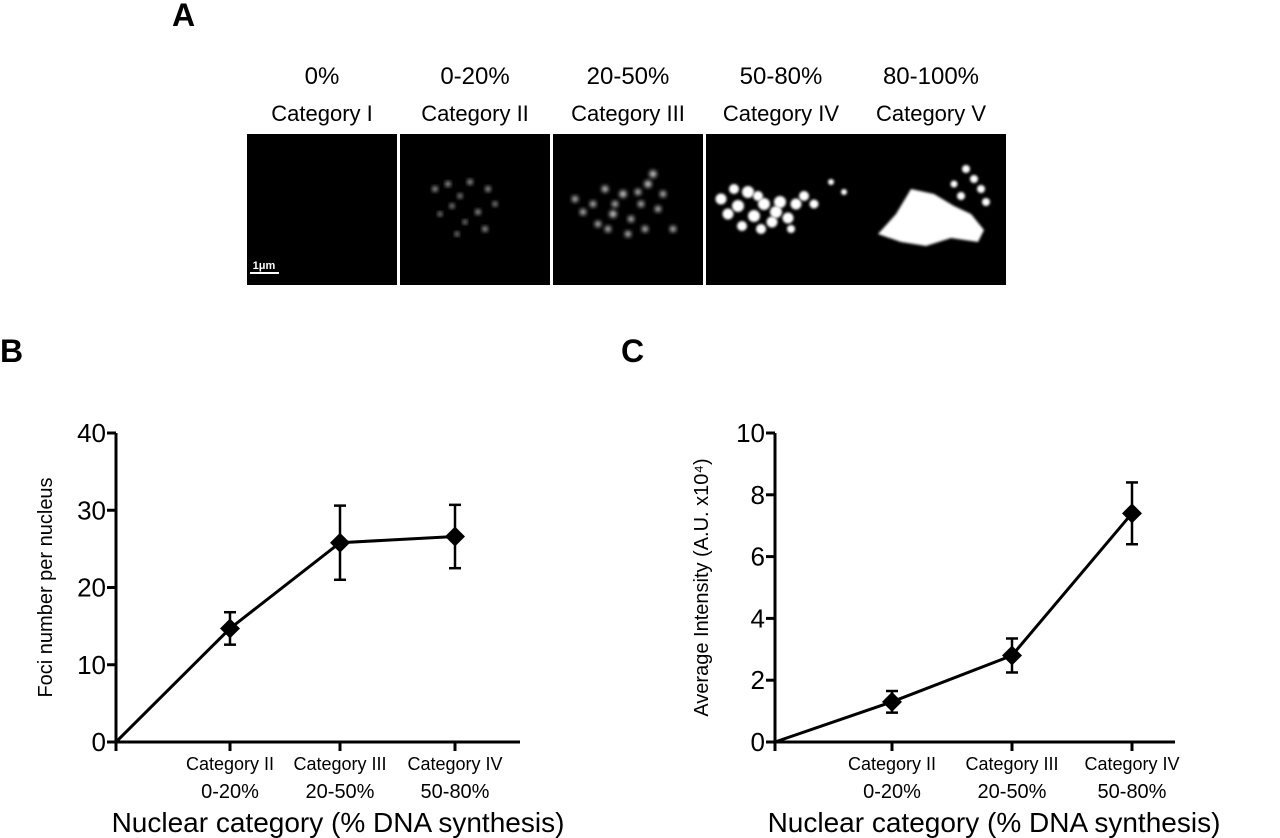 The height and width of the screenshot is (838, 1280). I want to click on y-tick-label: 20, so click(91, 588).